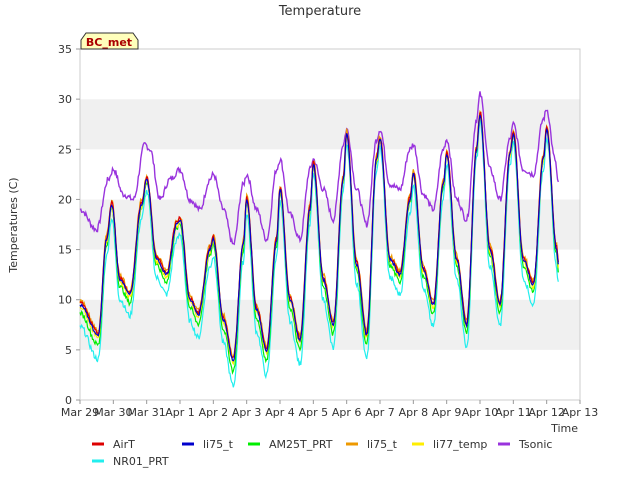  What do you see at coordinates (80, 412) in the screenshot?
I see `x-tick-label: Mar 29` at bounding box center [80, 412].